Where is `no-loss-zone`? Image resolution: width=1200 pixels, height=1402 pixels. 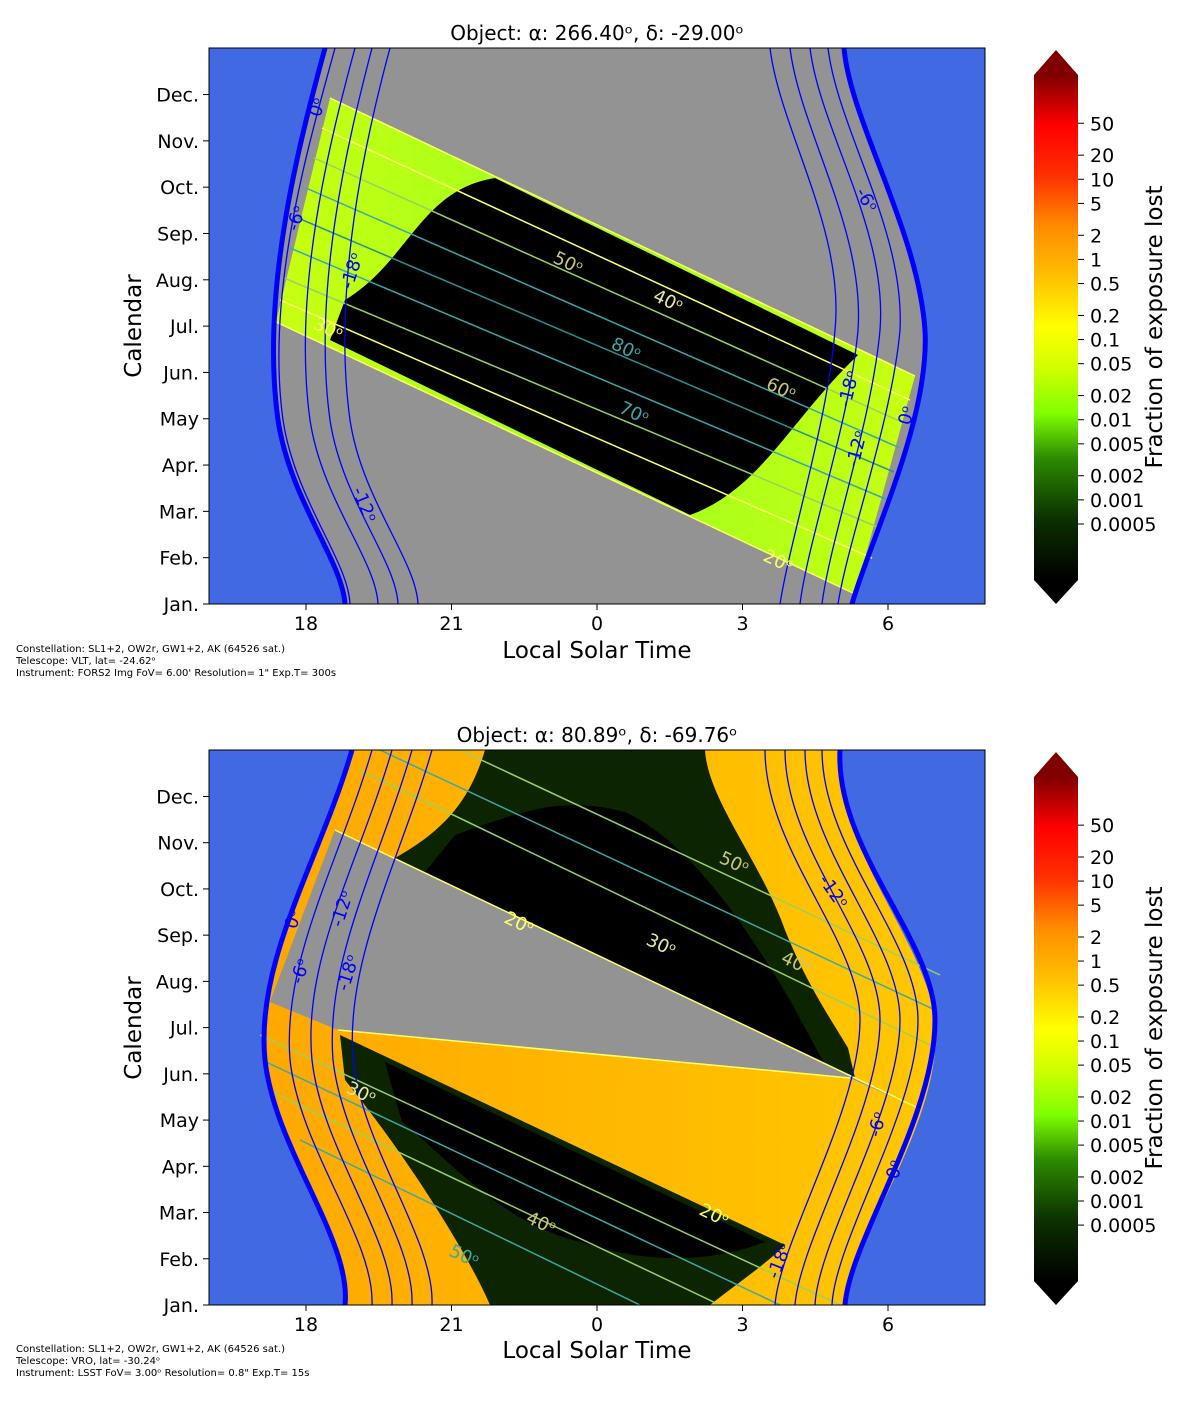 no-loss-zone is located at coordinates (594, 346).